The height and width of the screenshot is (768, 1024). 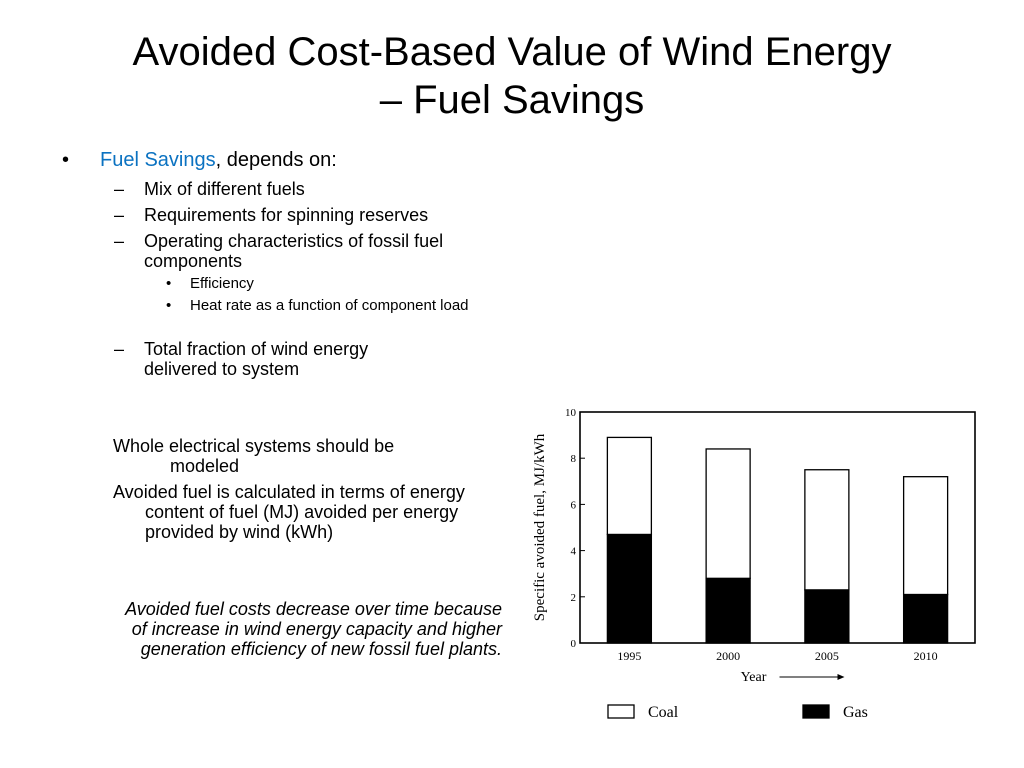 I want to click on x-tick-label: 1995, so click(x=629, y=656).